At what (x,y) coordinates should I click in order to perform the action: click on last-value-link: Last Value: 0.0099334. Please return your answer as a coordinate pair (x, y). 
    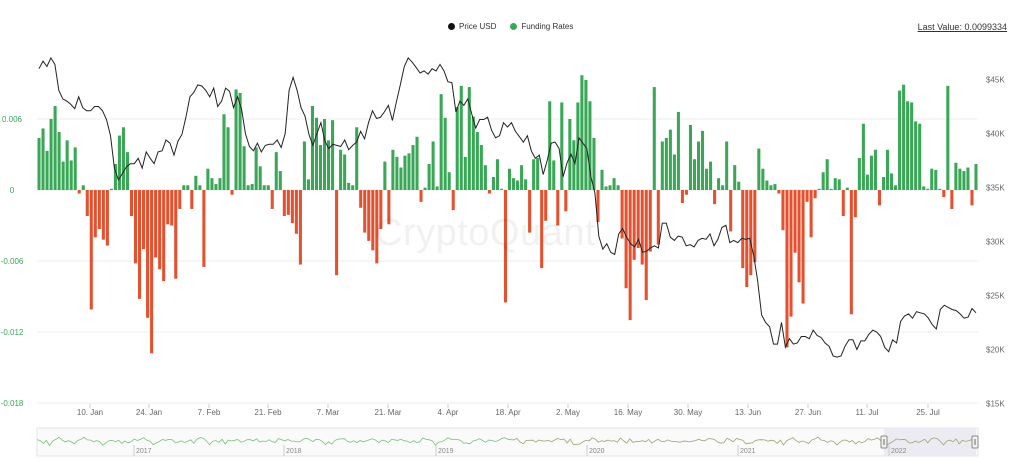
    Looking at the image, I should click on (962, 27).